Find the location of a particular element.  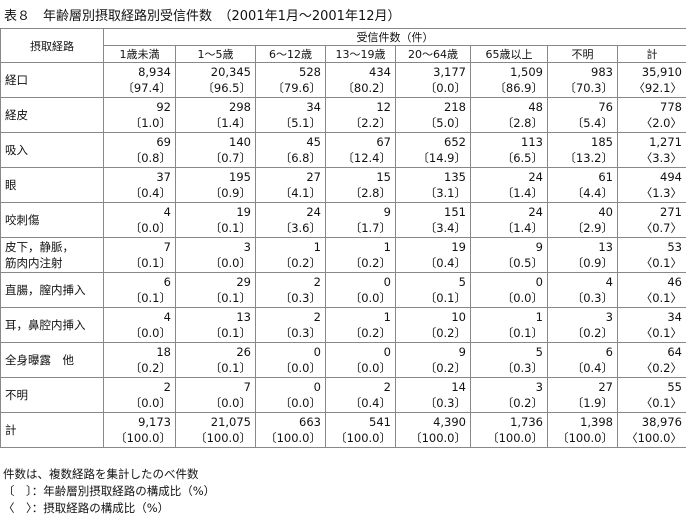

row-label: 全身曝露 他 is located at coordinates (52, 360).